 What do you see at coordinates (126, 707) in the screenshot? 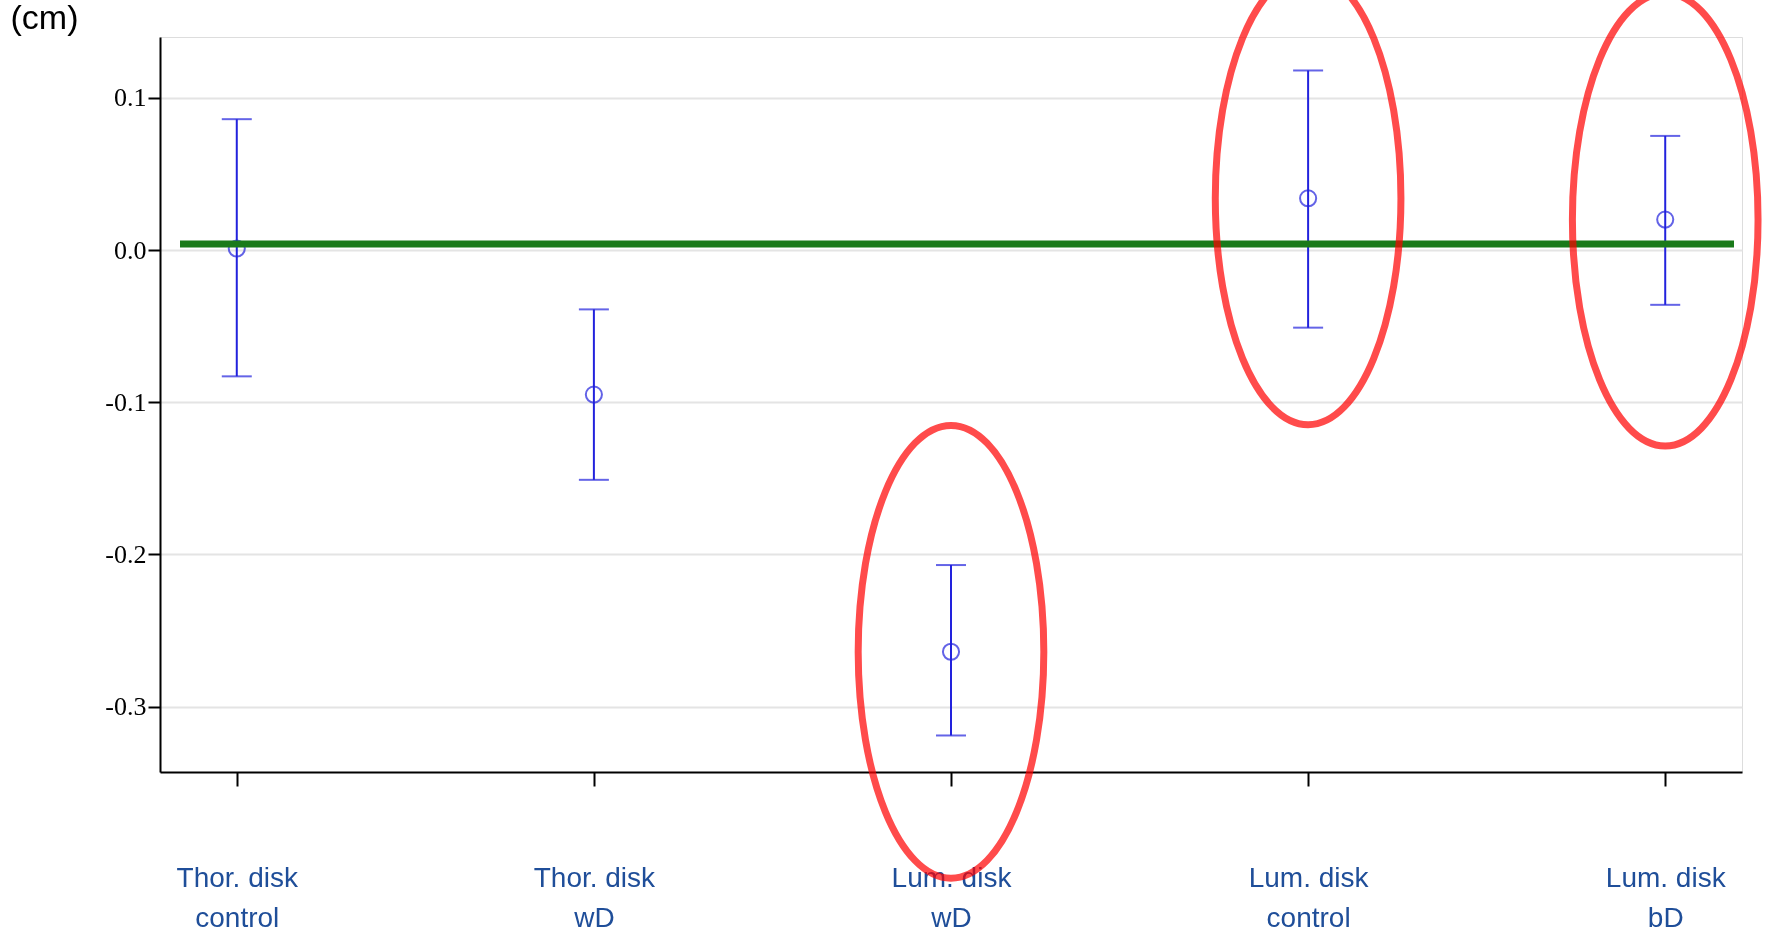
I see `y-tick-label: -0.3` at bounding box center [126, 707].